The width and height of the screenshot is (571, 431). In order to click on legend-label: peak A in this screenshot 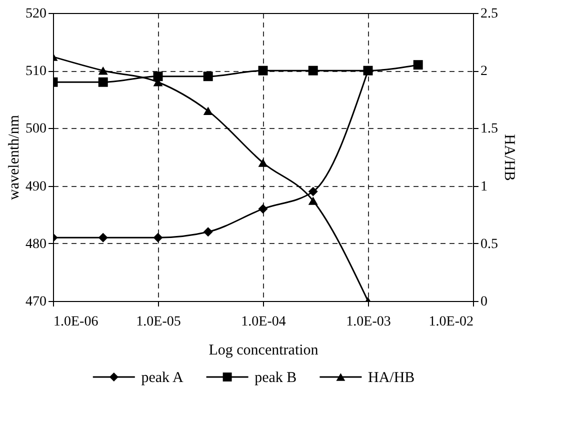, I will do `click(162, 378)`.